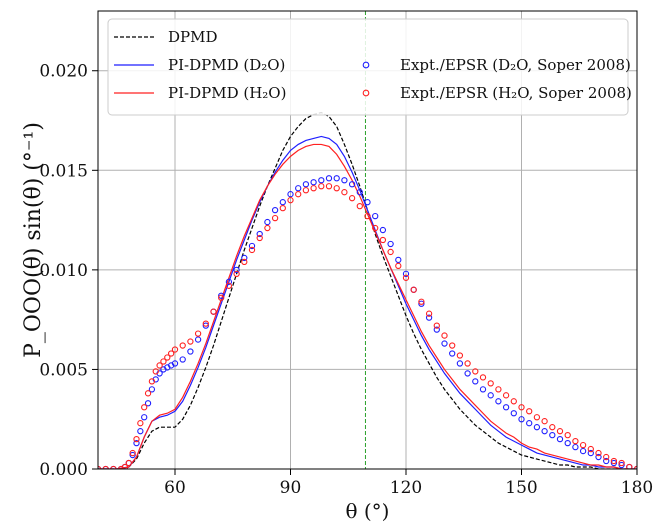  I want to click on x-tick-label: 60, so click(175, 488).